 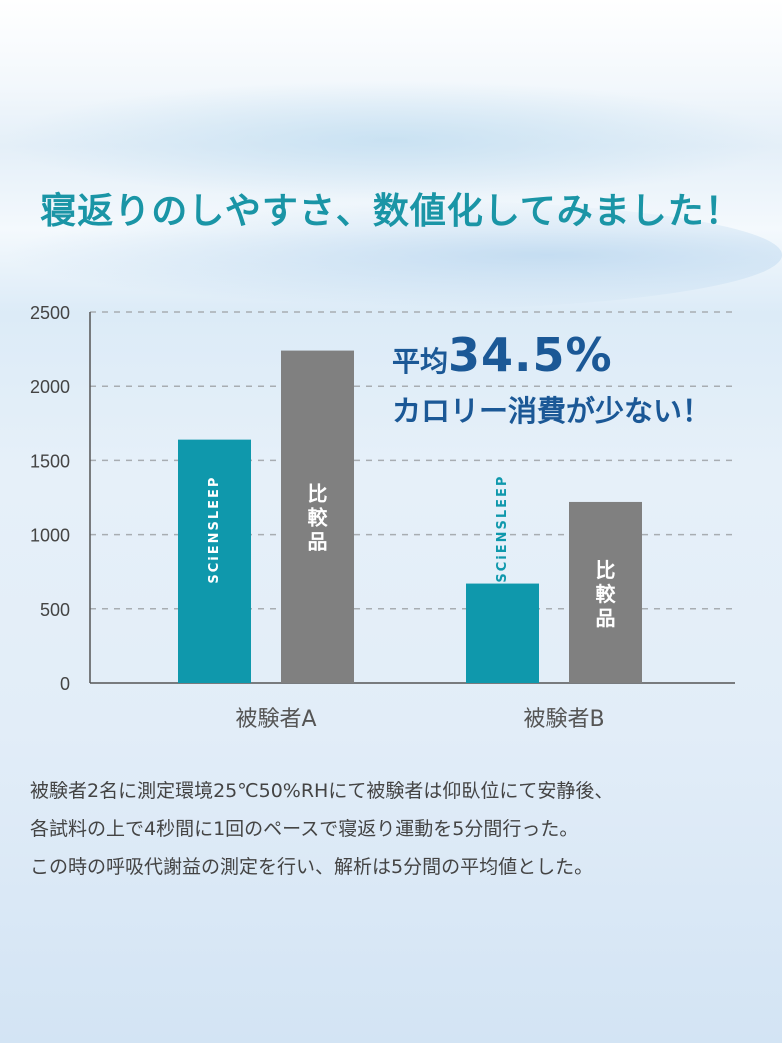 I want to click on footnote-line: 被験者2名に測定環境25℃50%RHにて被験者は仰臥位にて安静後、, so click(x=322, y=791).